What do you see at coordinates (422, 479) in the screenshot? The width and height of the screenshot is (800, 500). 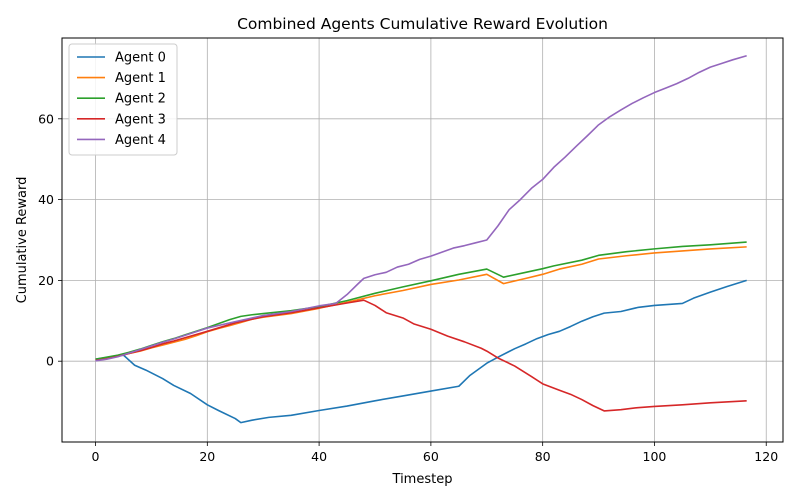 I see `x-axis-label: Timestep` at bounding box center [422, 479].